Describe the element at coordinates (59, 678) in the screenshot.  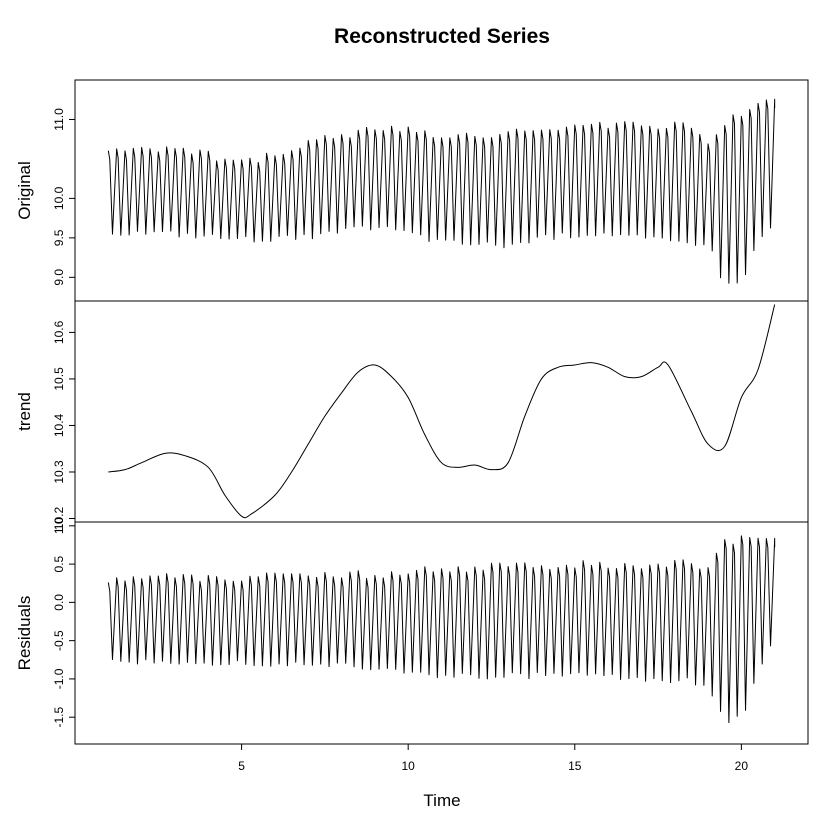
I see `y-tick-label: -1.0` at that location.